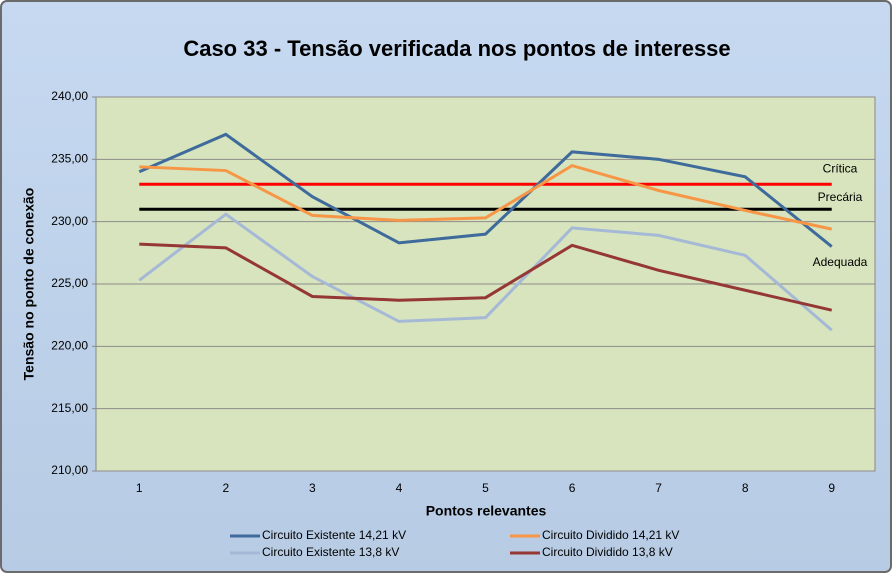 The height and width of the screenshot is (573, 892). Describe the element at coordinates (69, 408) in the screenshot. I see `y-tick-label: 215,00` at that location.